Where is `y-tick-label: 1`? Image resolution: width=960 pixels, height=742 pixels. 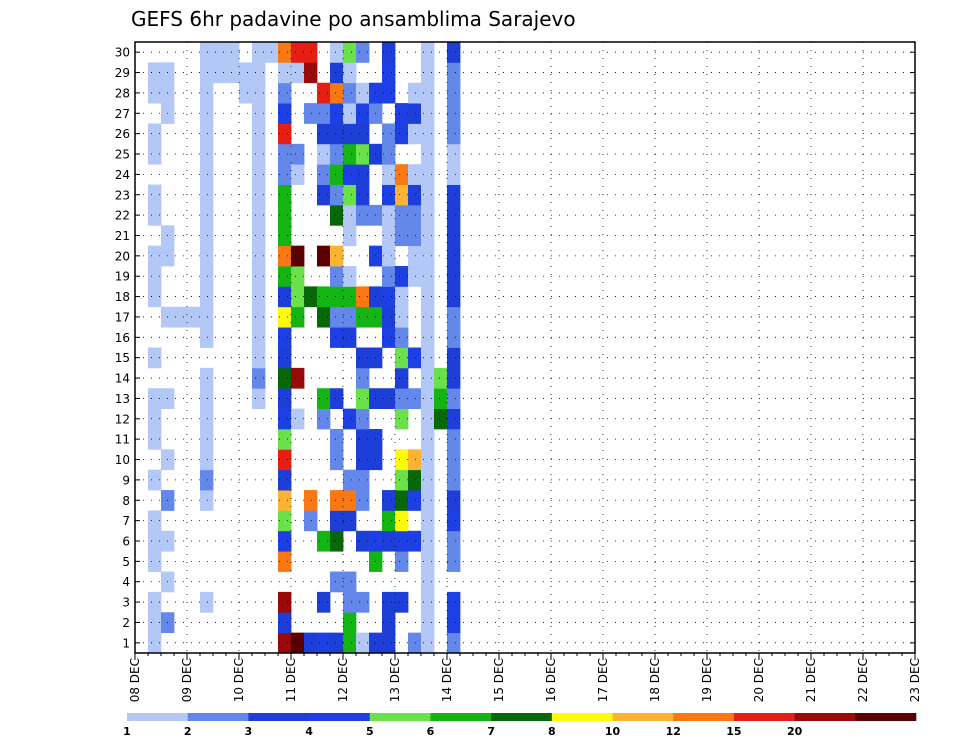 y-tick-label: 1 is located at coordinates (126, 643).